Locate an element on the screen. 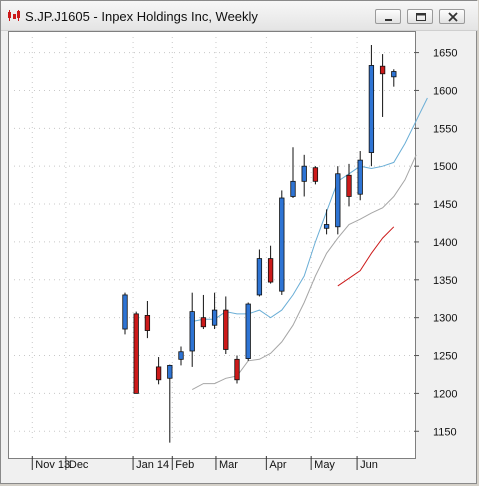  close-button is located at coordinates (452, 16).